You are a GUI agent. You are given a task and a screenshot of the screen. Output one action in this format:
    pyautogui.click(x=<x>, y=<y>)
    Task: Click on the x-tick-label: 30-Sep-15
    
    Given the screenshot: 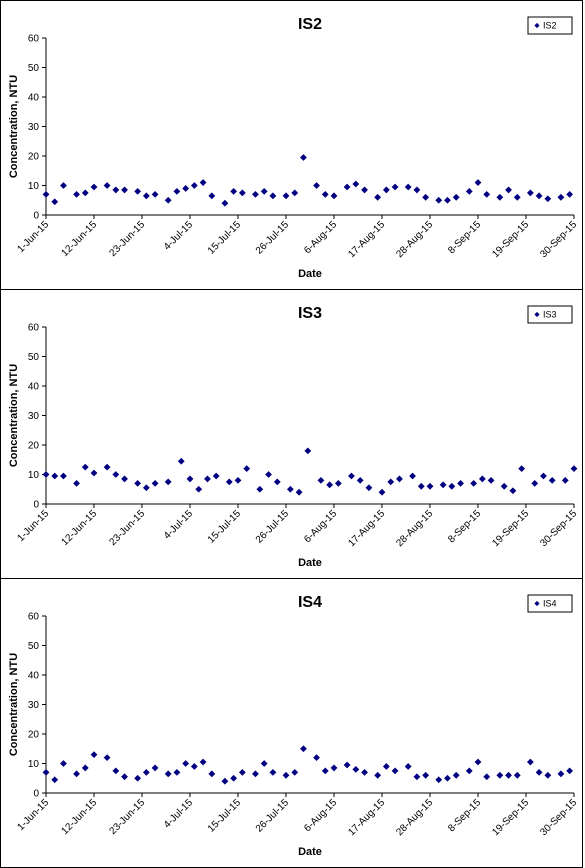 What is the action you would take?
    pyautogui.click(x=558, y=528)
    